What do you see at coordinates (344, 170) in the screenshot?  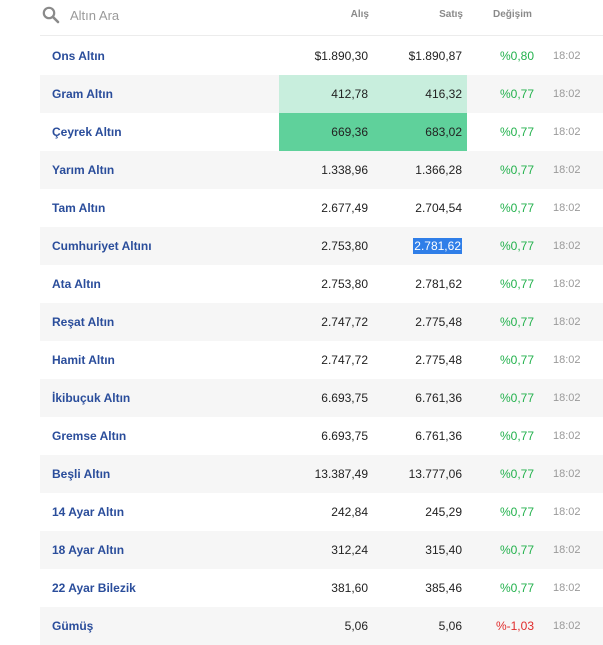 I see `buy-price-value: 1.338,96` at bounding box center [344, 170].